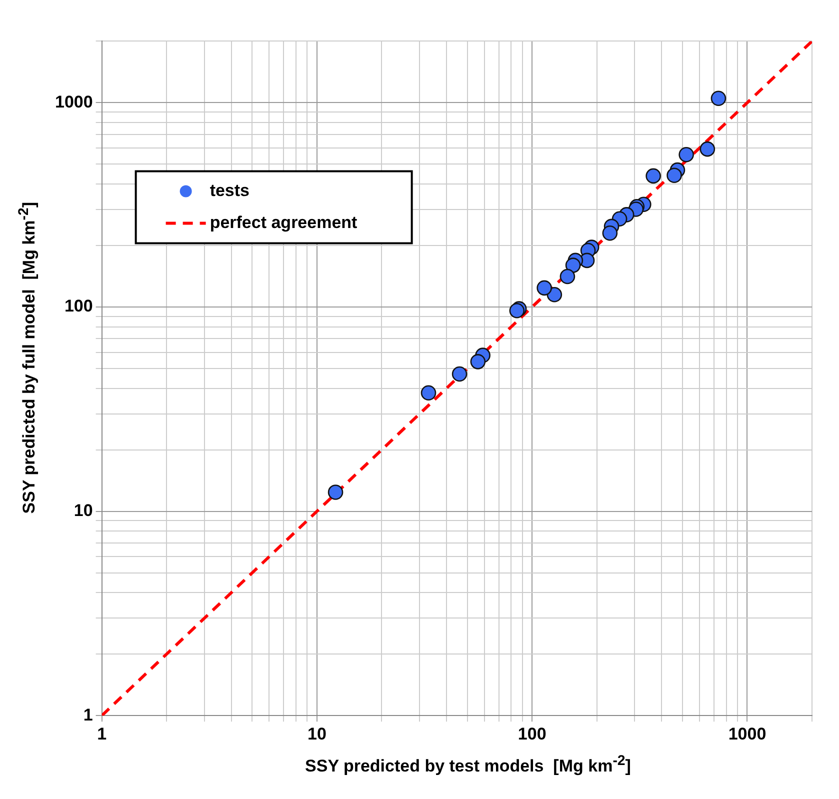  I want to click on x-tick-label: 1, so click(102, 734).